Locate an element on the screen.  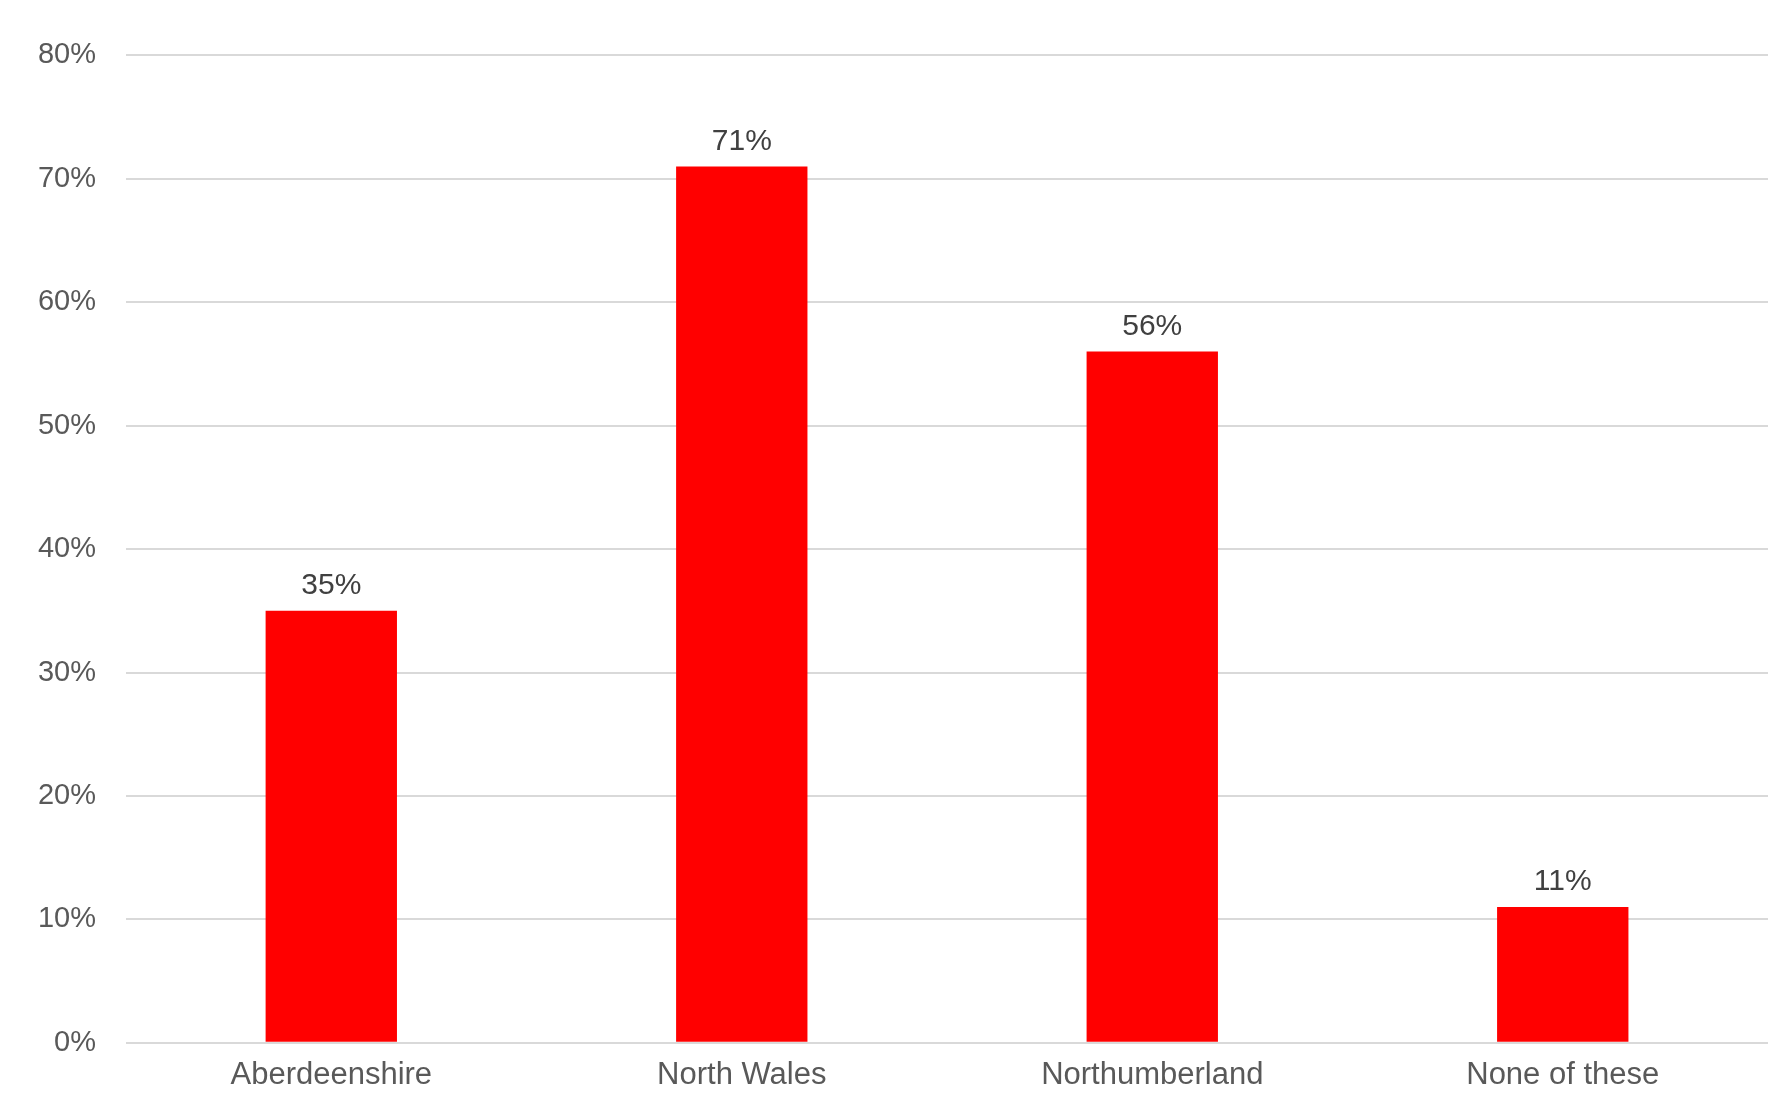
x-tick-label: Aberdeenshire is located at coordinates (331, 1073).